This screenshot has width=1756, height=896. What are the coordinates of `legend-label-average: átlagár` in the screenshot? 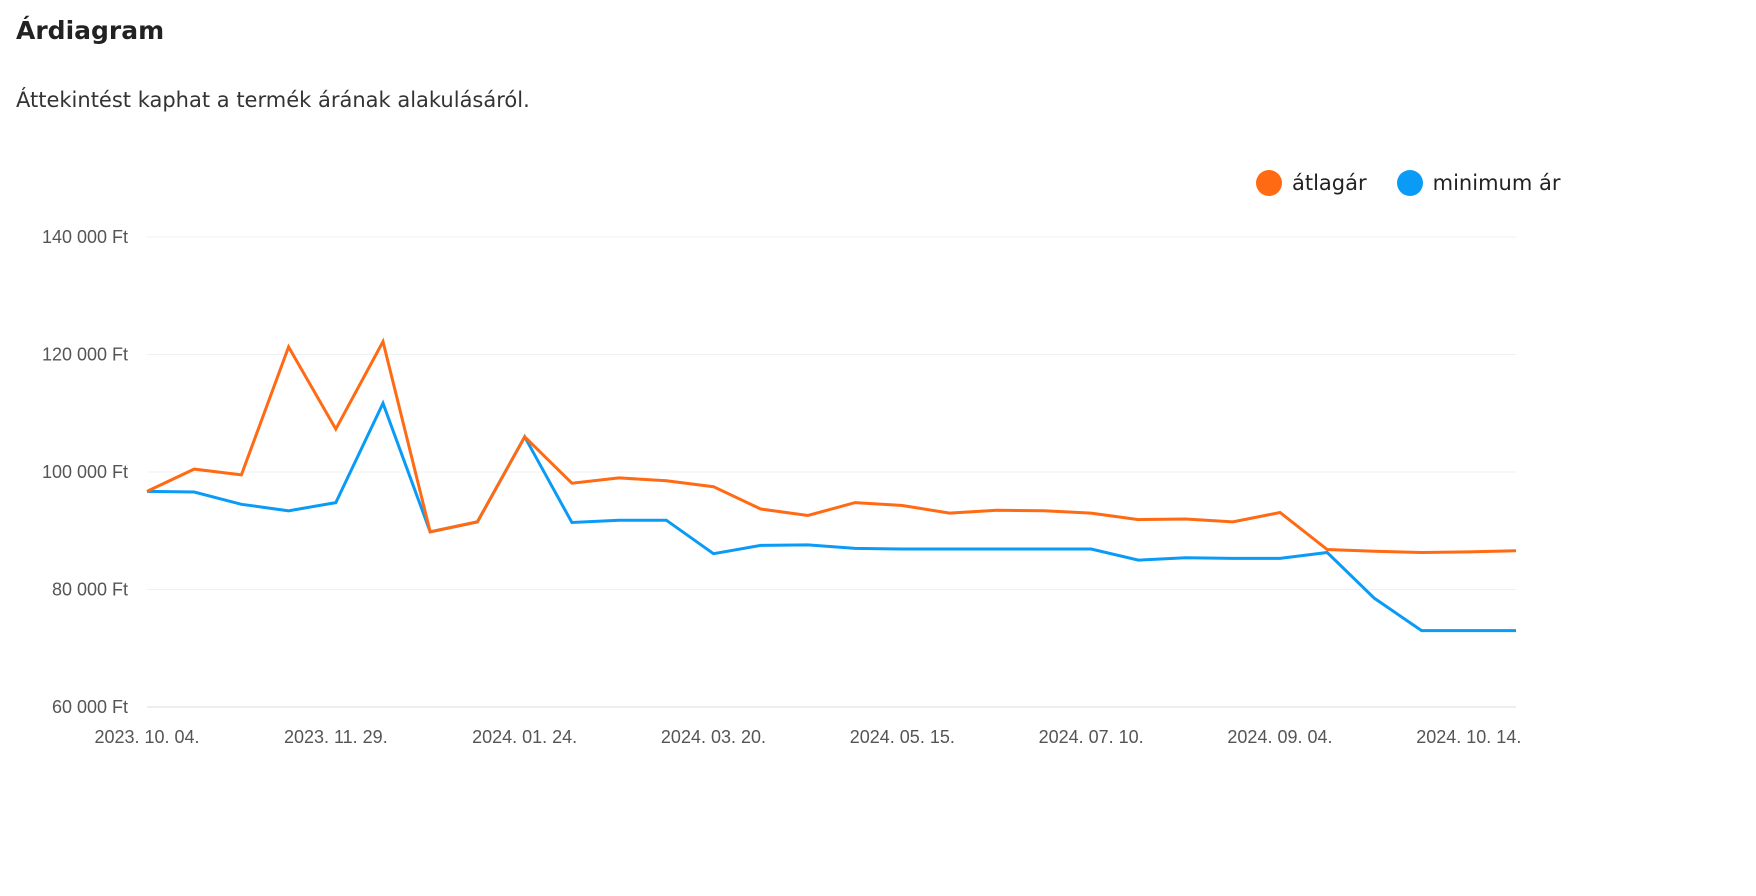 It's located at (1329, 183).